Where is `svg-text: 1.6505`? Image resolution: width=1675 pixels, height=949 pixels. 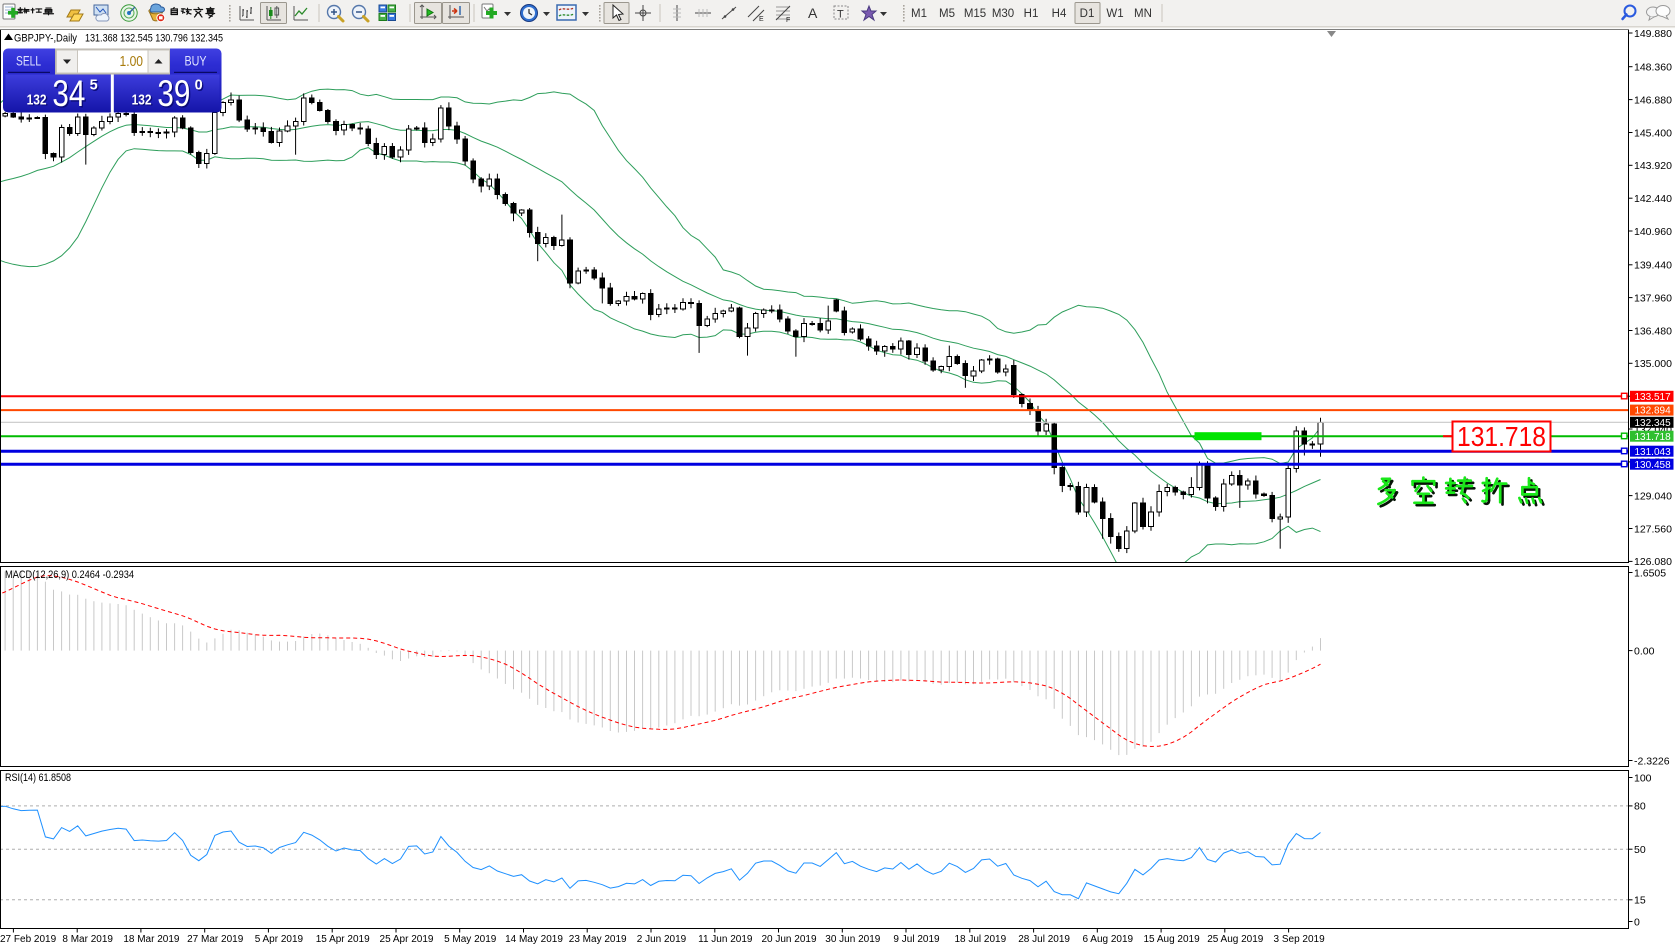 svg-text: 1.6505 is located at coordinates (1650, 573).